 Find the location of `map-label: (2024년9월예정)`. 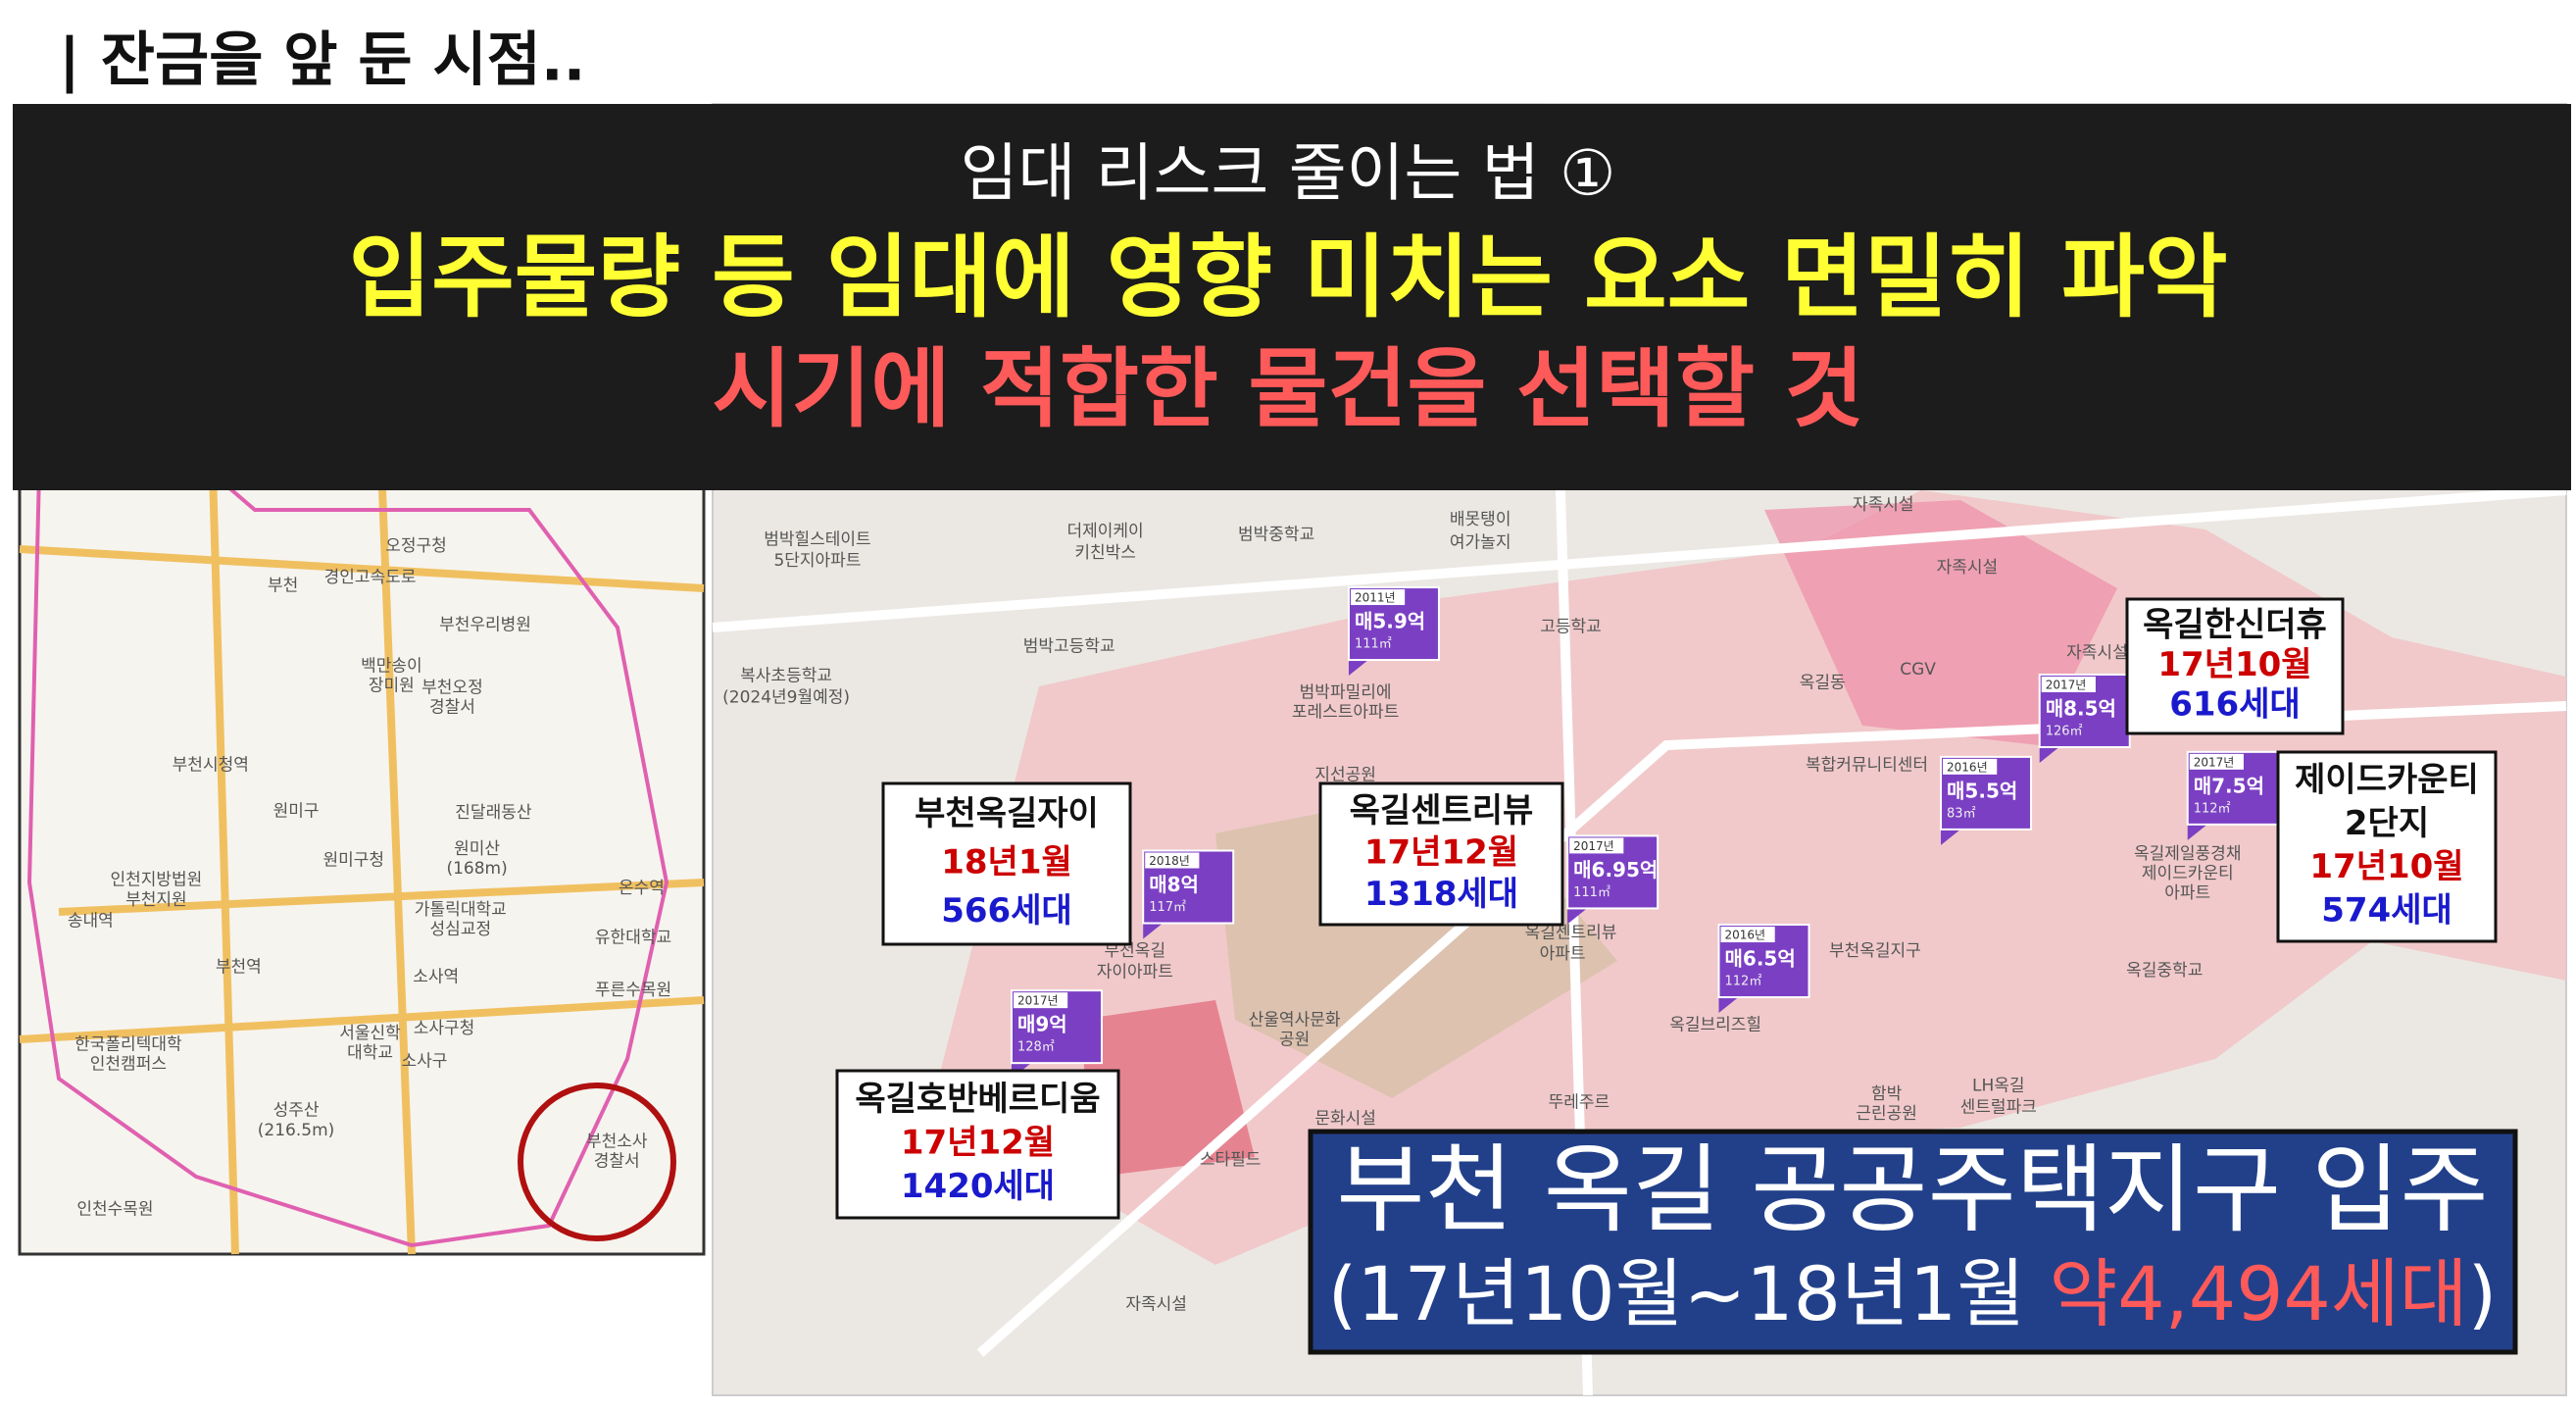

map-label: (2024년9월예정) is located at coordinates (786, 697).